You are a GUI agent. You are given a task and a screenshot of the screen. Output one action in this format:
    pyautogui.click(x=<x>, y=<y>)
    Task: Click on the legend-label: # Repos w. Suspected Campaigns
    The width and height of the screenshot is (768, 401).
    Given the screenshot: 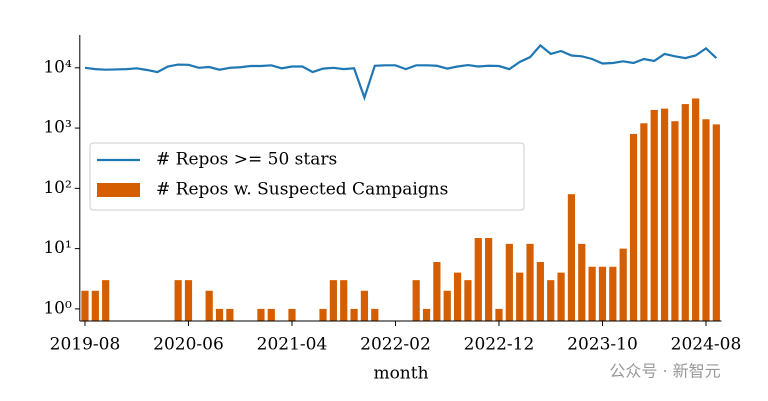 What is the action you would take?
    pyautogui.click(x=302, y=190)
    